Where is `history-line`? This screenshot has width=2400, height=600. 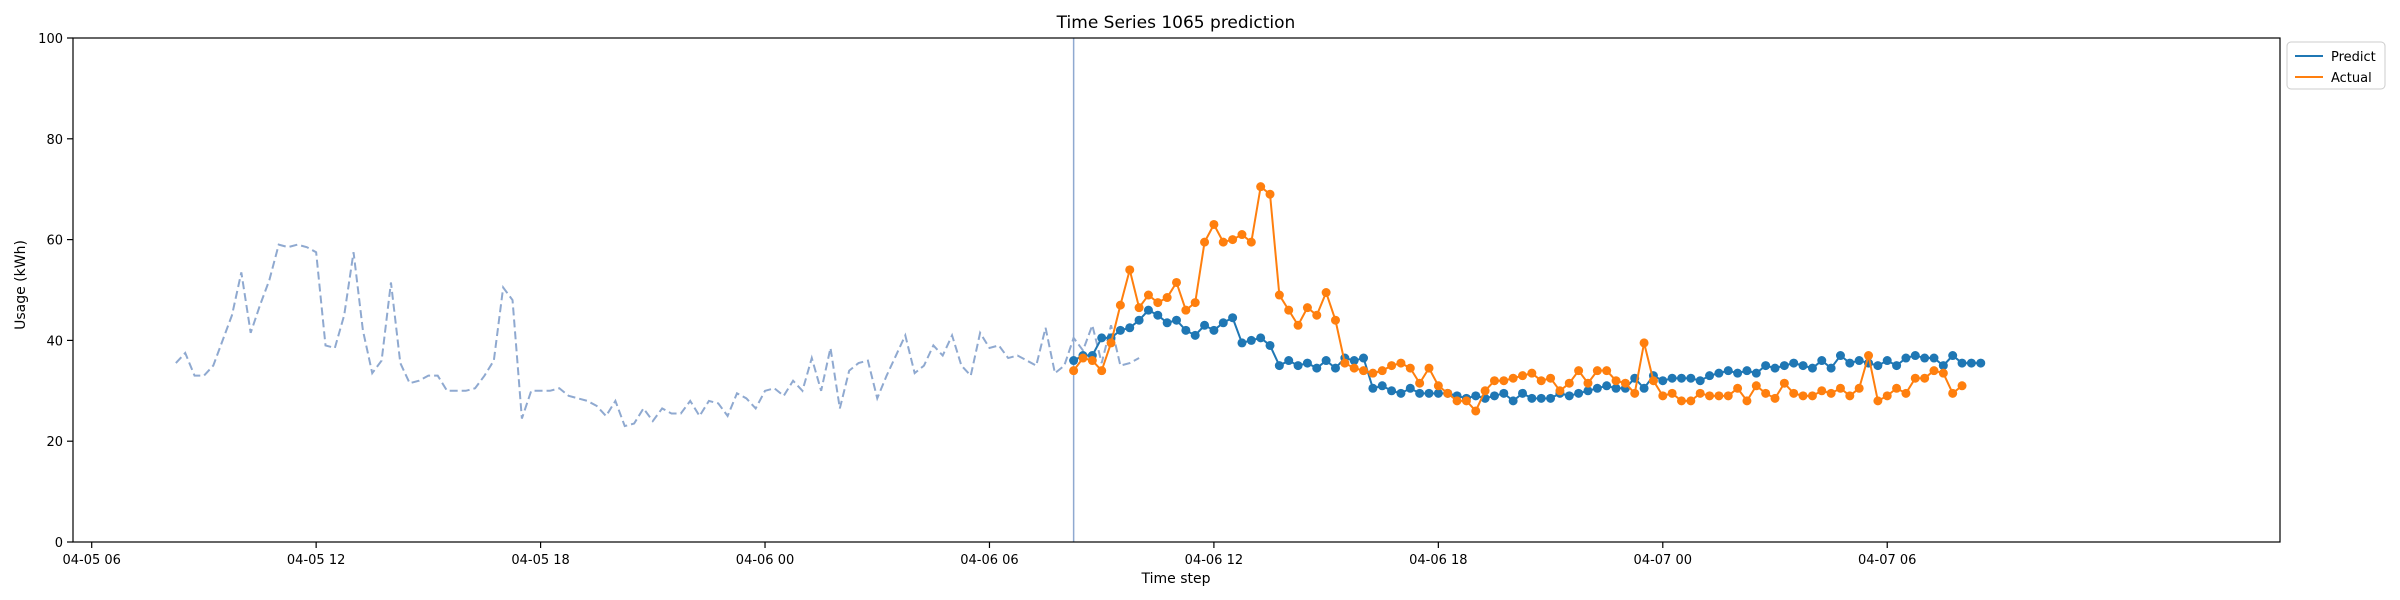 history-line is located at coordinates (657, 335).